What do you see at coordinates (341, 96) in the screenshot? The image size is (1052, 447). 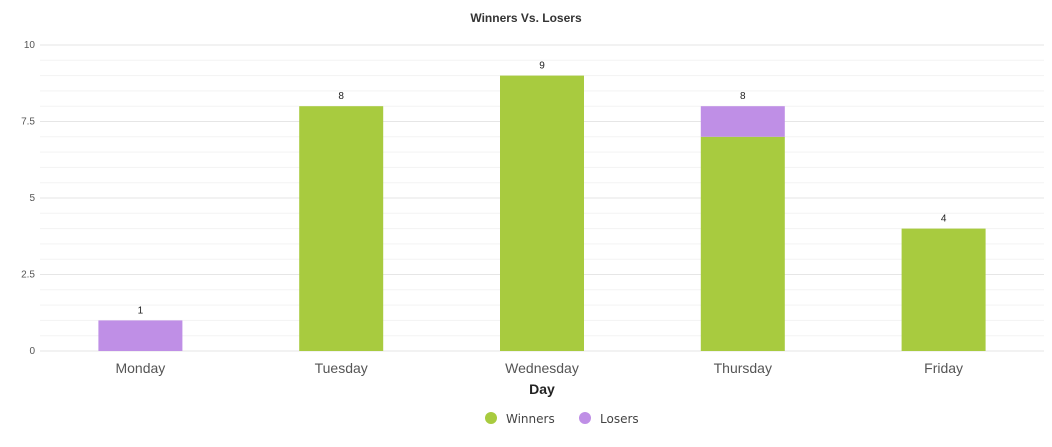 I see `data-label-tuesday: 8` at bounding box center [341, 96].